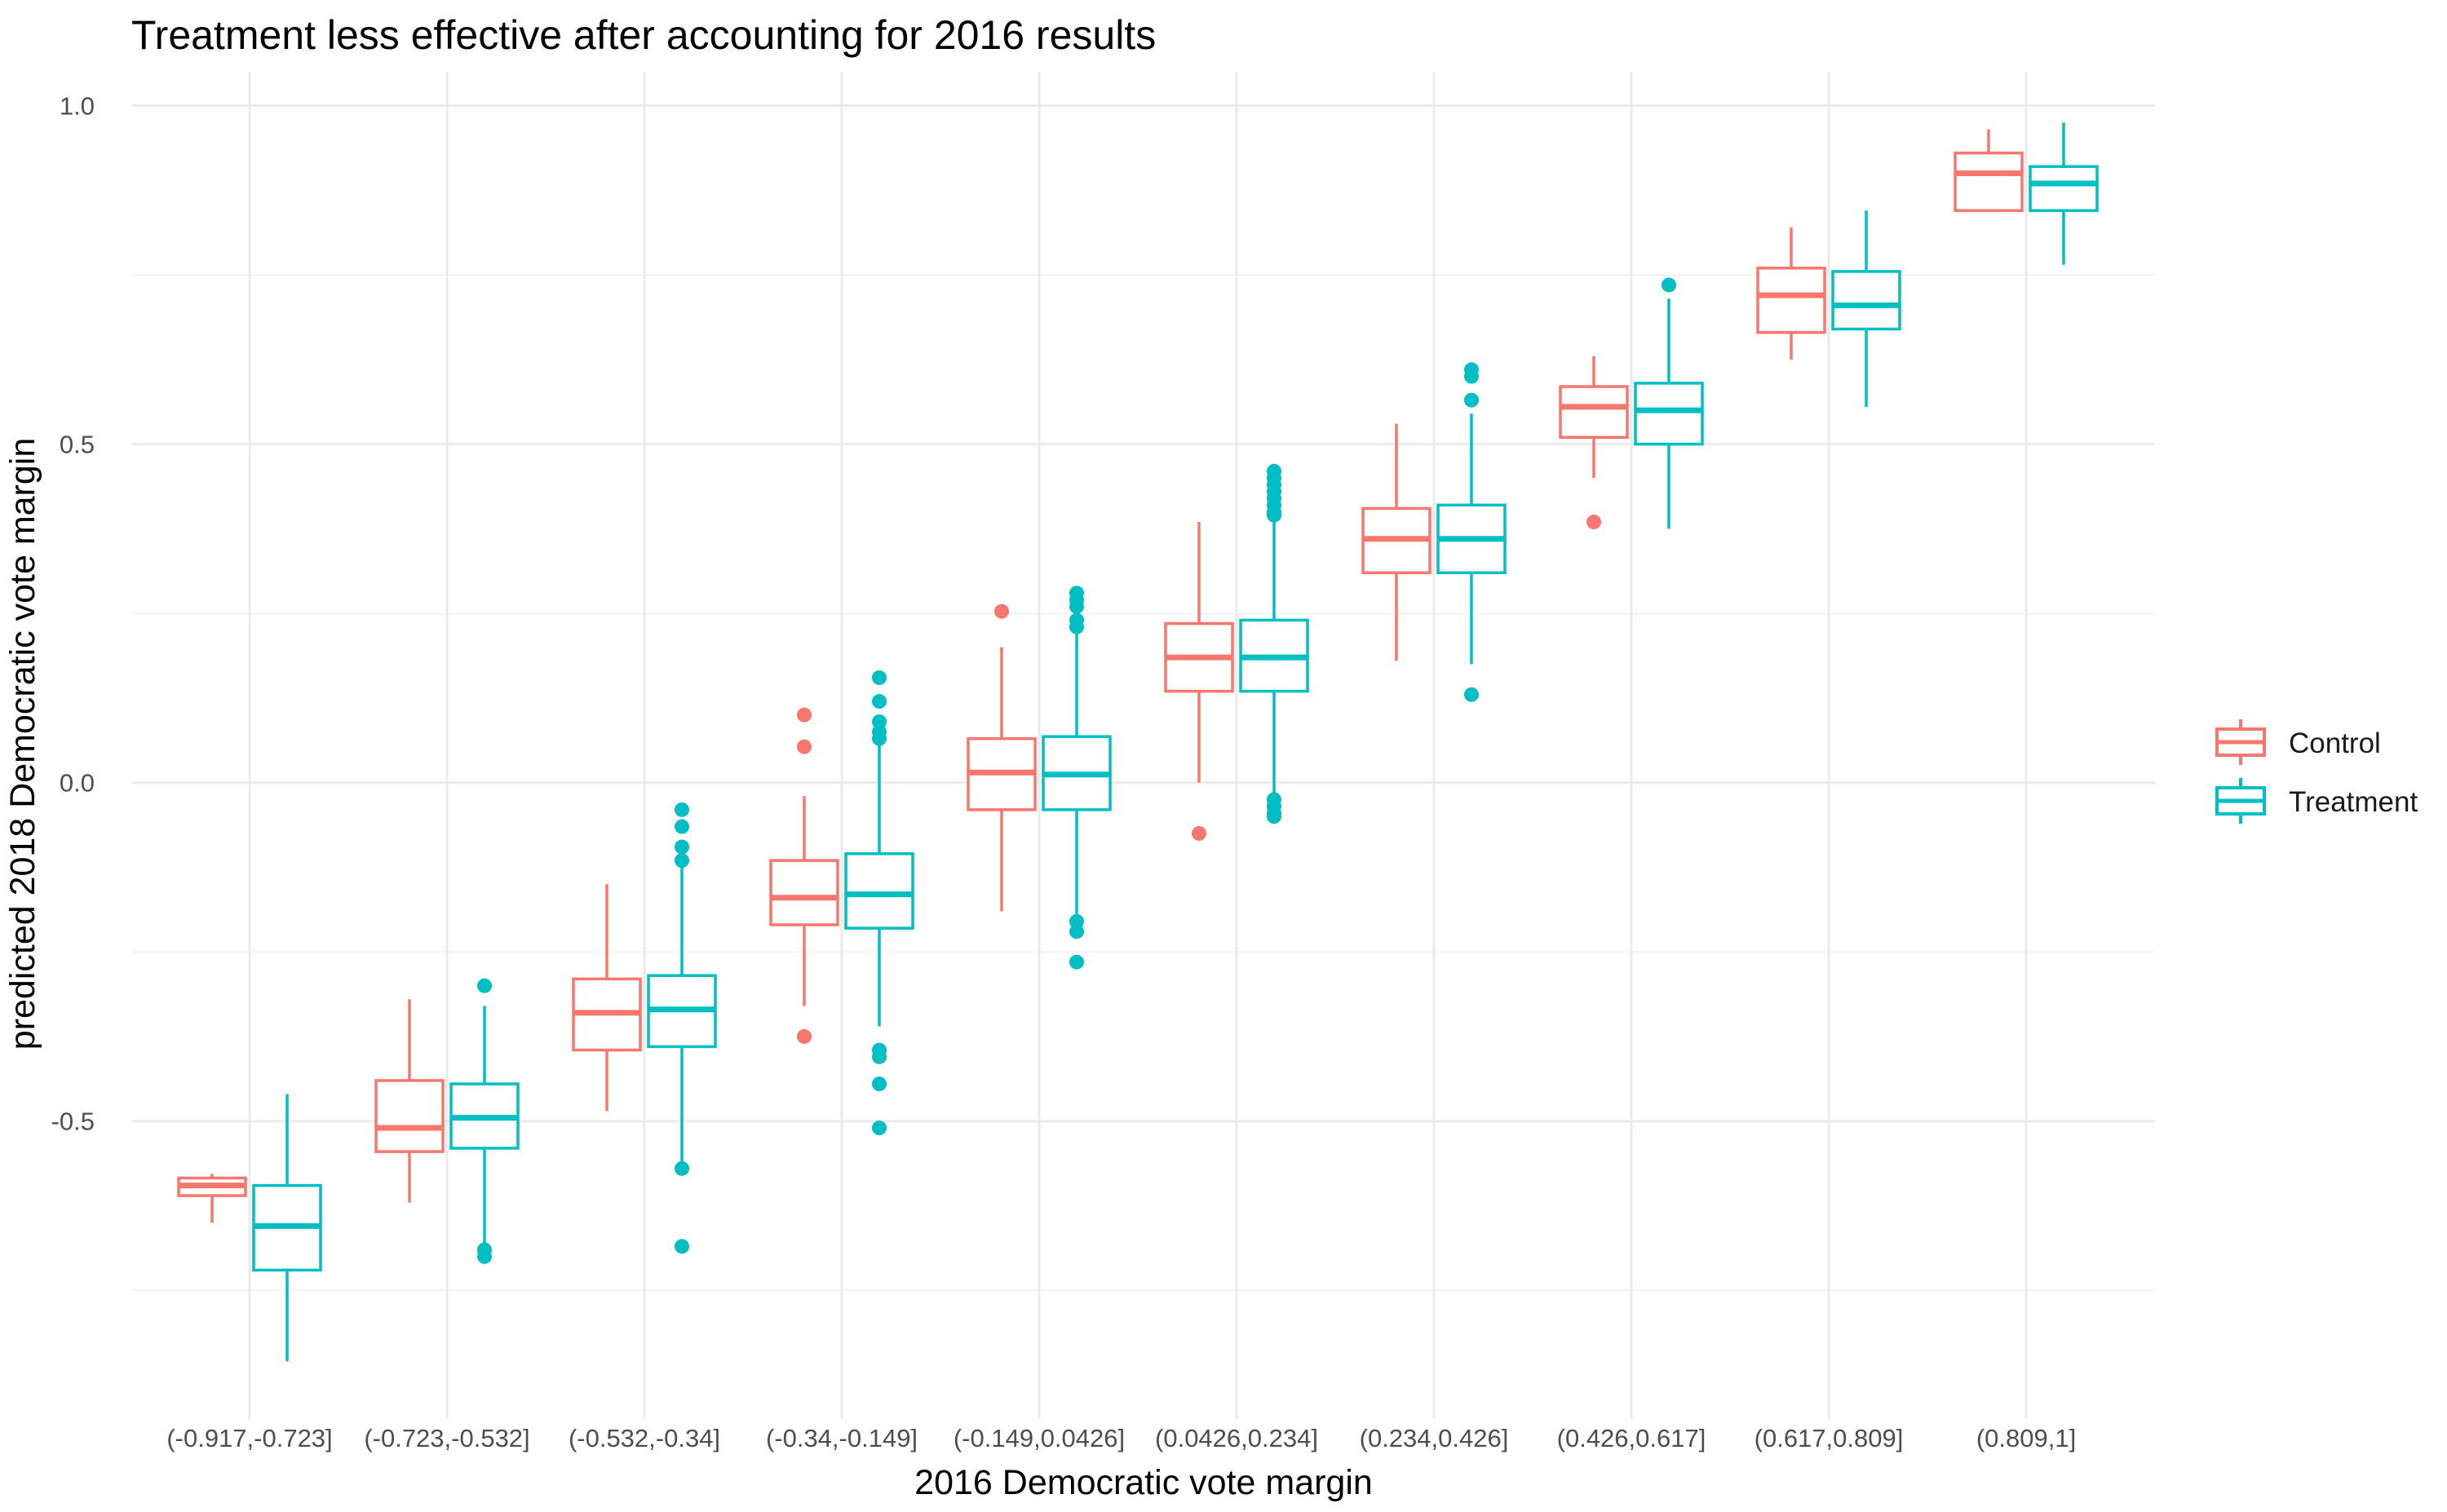  What do you see at coordinates (1039, 1438) in the screenshot?
I see `x-tick-label: (-0.149,0.0426]` at bounding box center [1039, 1438].